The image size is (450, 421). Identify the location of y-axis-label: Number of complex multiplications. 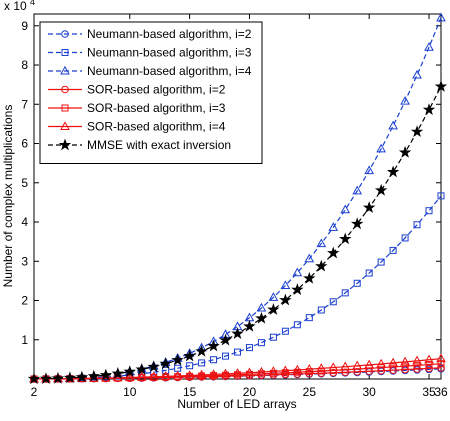
(8, 196).